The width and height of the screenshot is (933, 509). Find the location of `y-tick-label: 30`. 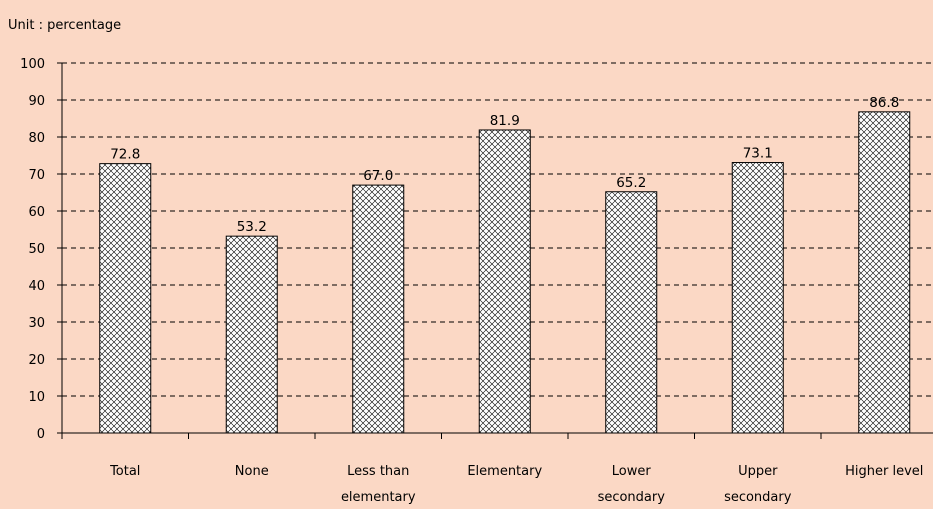

y-tick-label: 30 is located at coordinates (36, 323).